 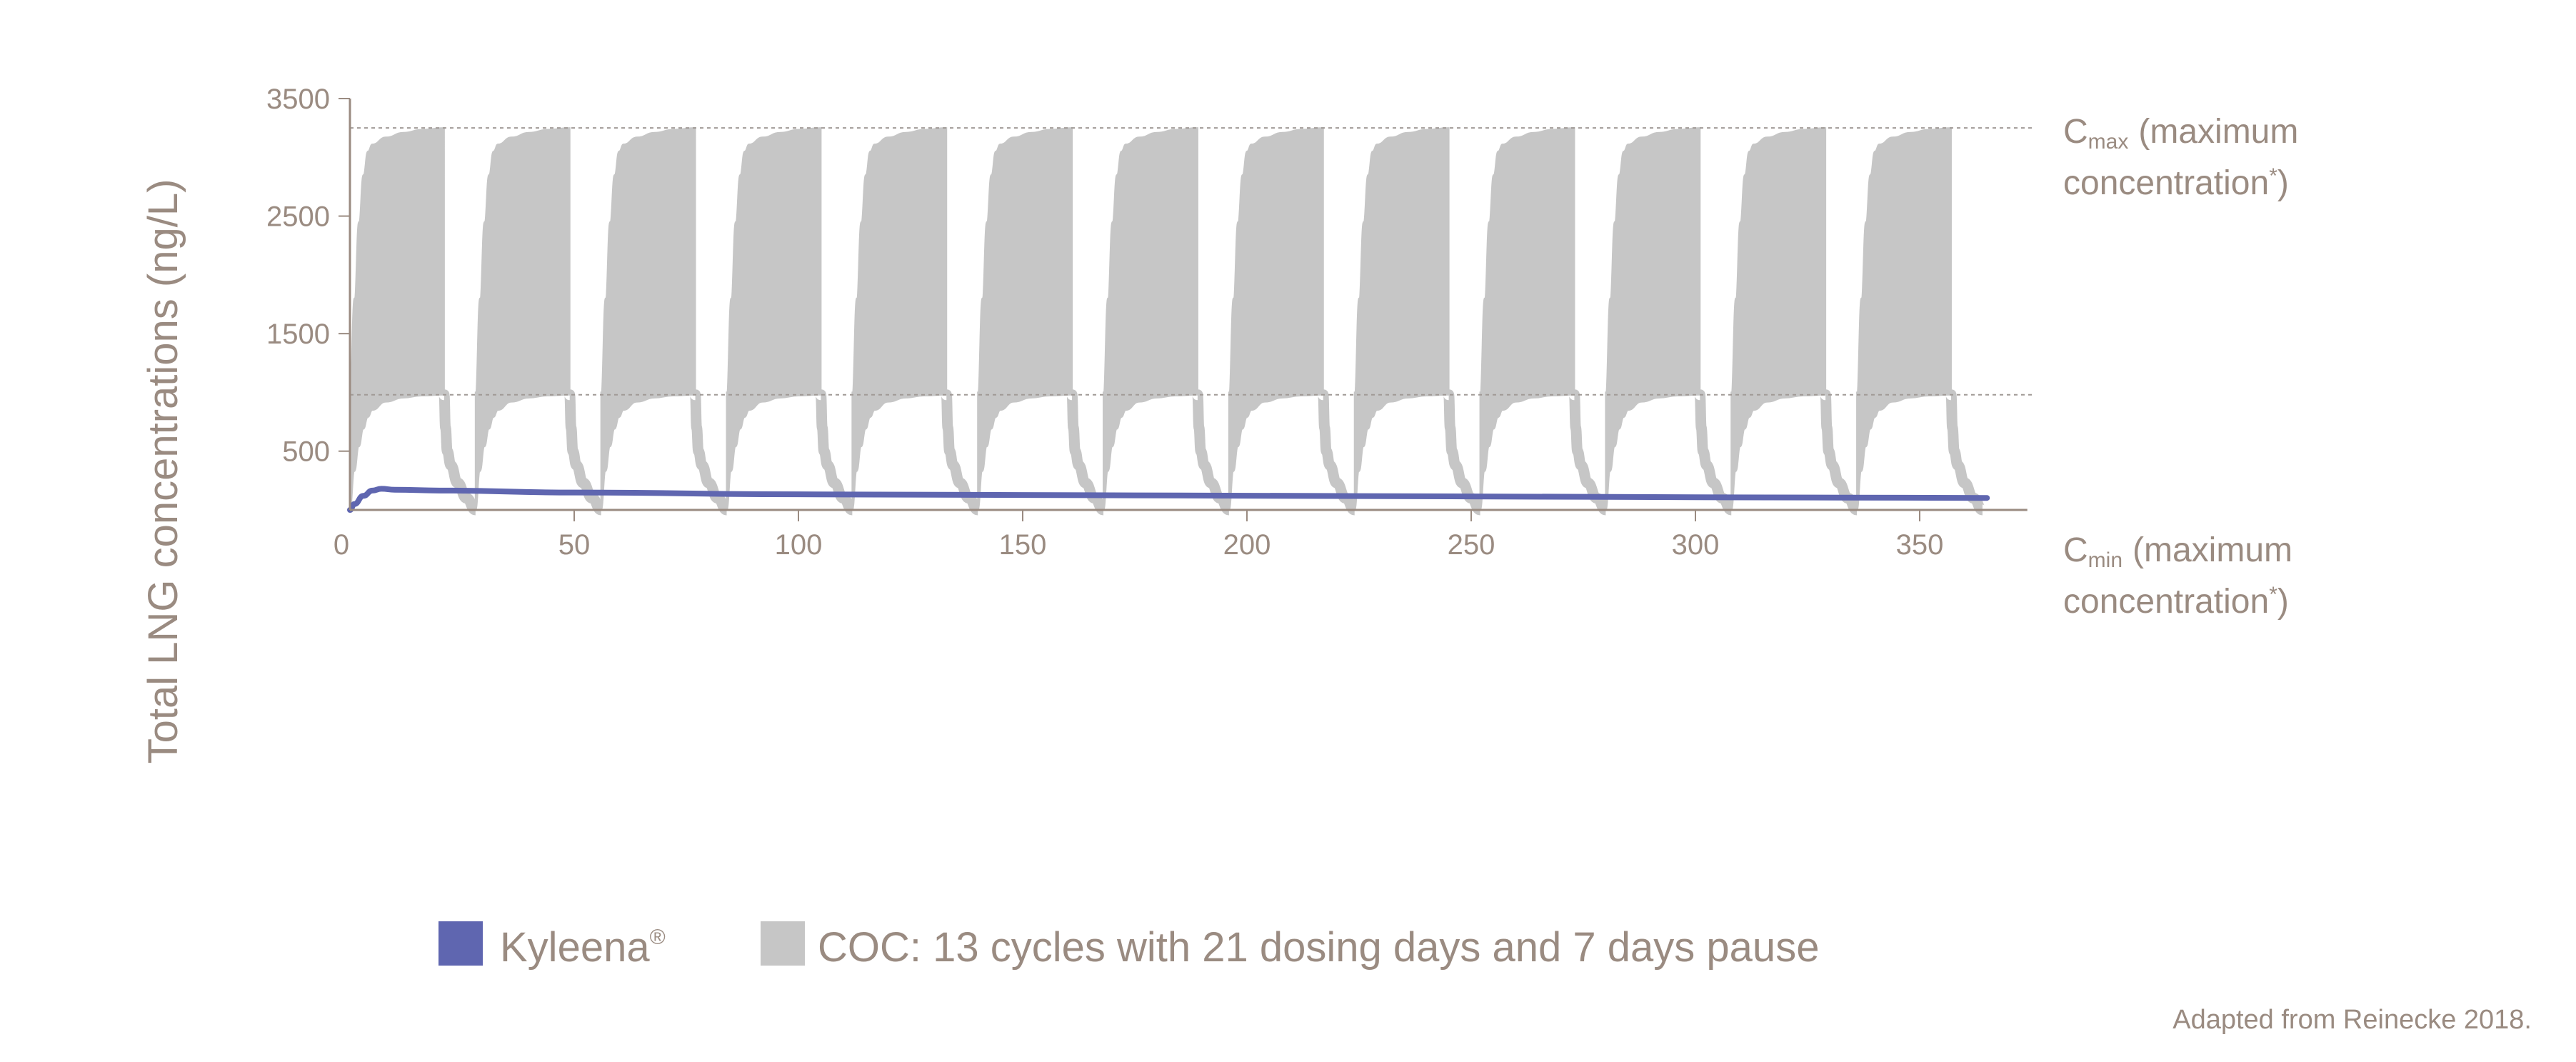 I want to click on kyleena-line, so click(x=1168, y=499).